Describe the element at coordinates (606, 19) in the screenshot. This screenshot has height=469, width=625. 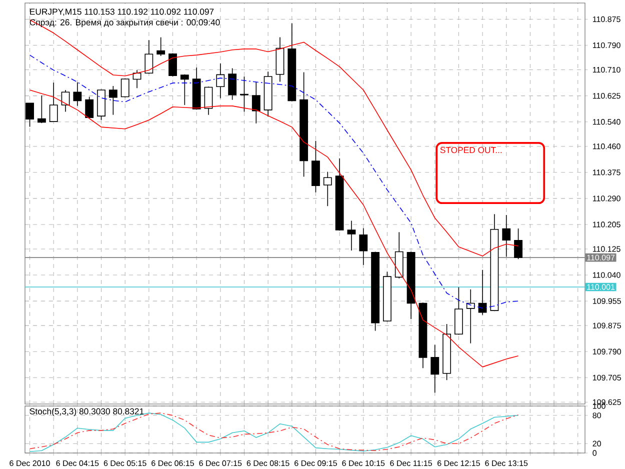
I see `y-tick-label: 110.875` at that location.